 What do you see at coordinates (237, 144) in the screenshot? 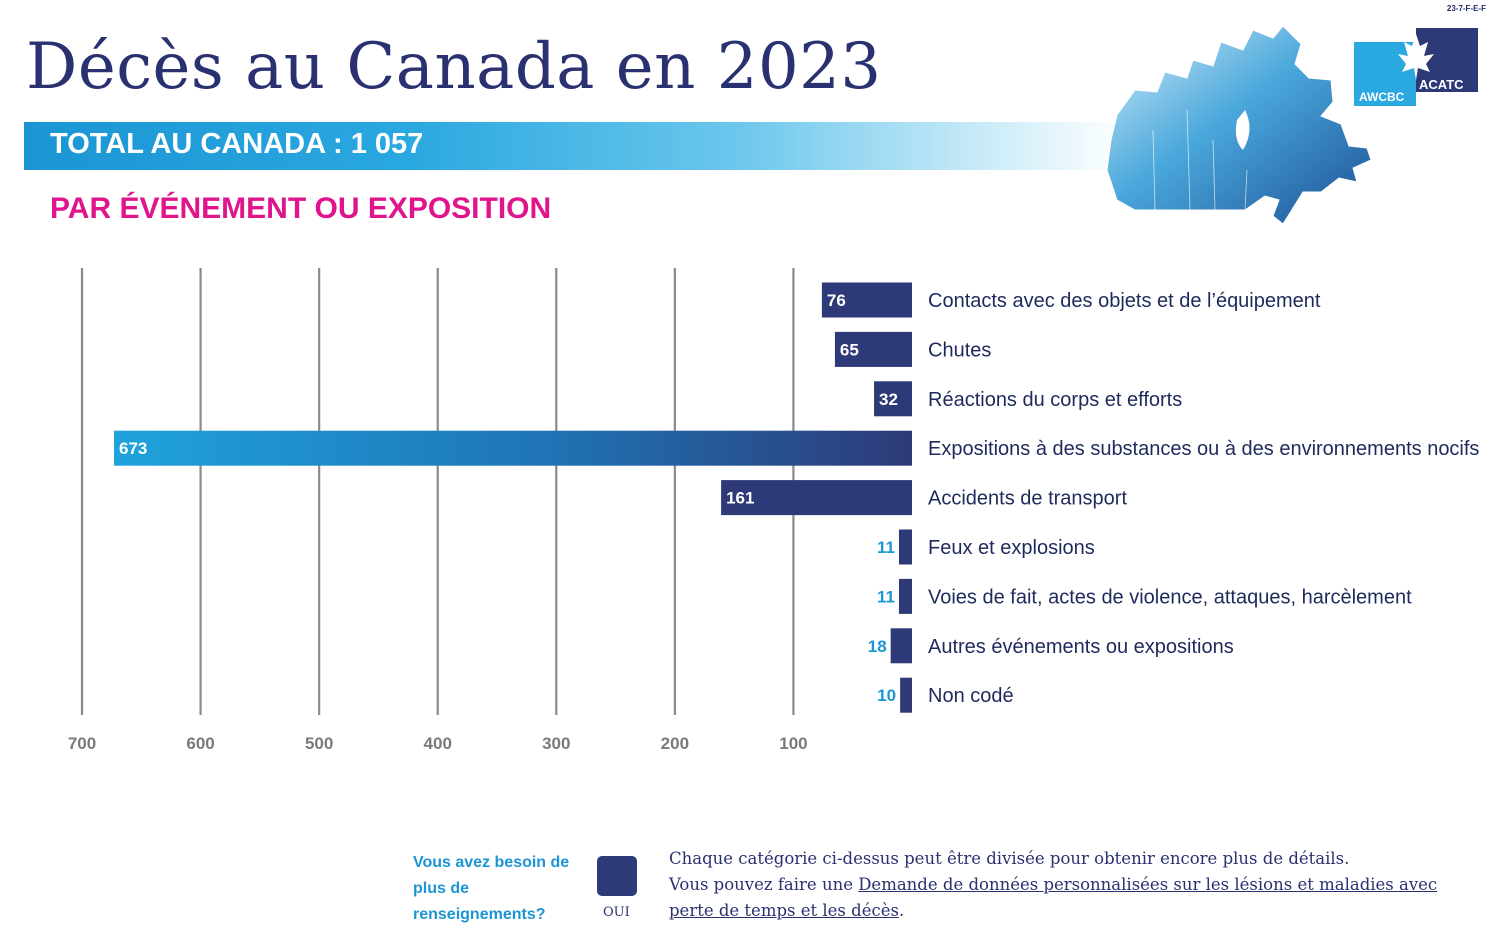
I see `total-label: TOTAL AU CANADA : 1 057` at bounding box center [237, 144].